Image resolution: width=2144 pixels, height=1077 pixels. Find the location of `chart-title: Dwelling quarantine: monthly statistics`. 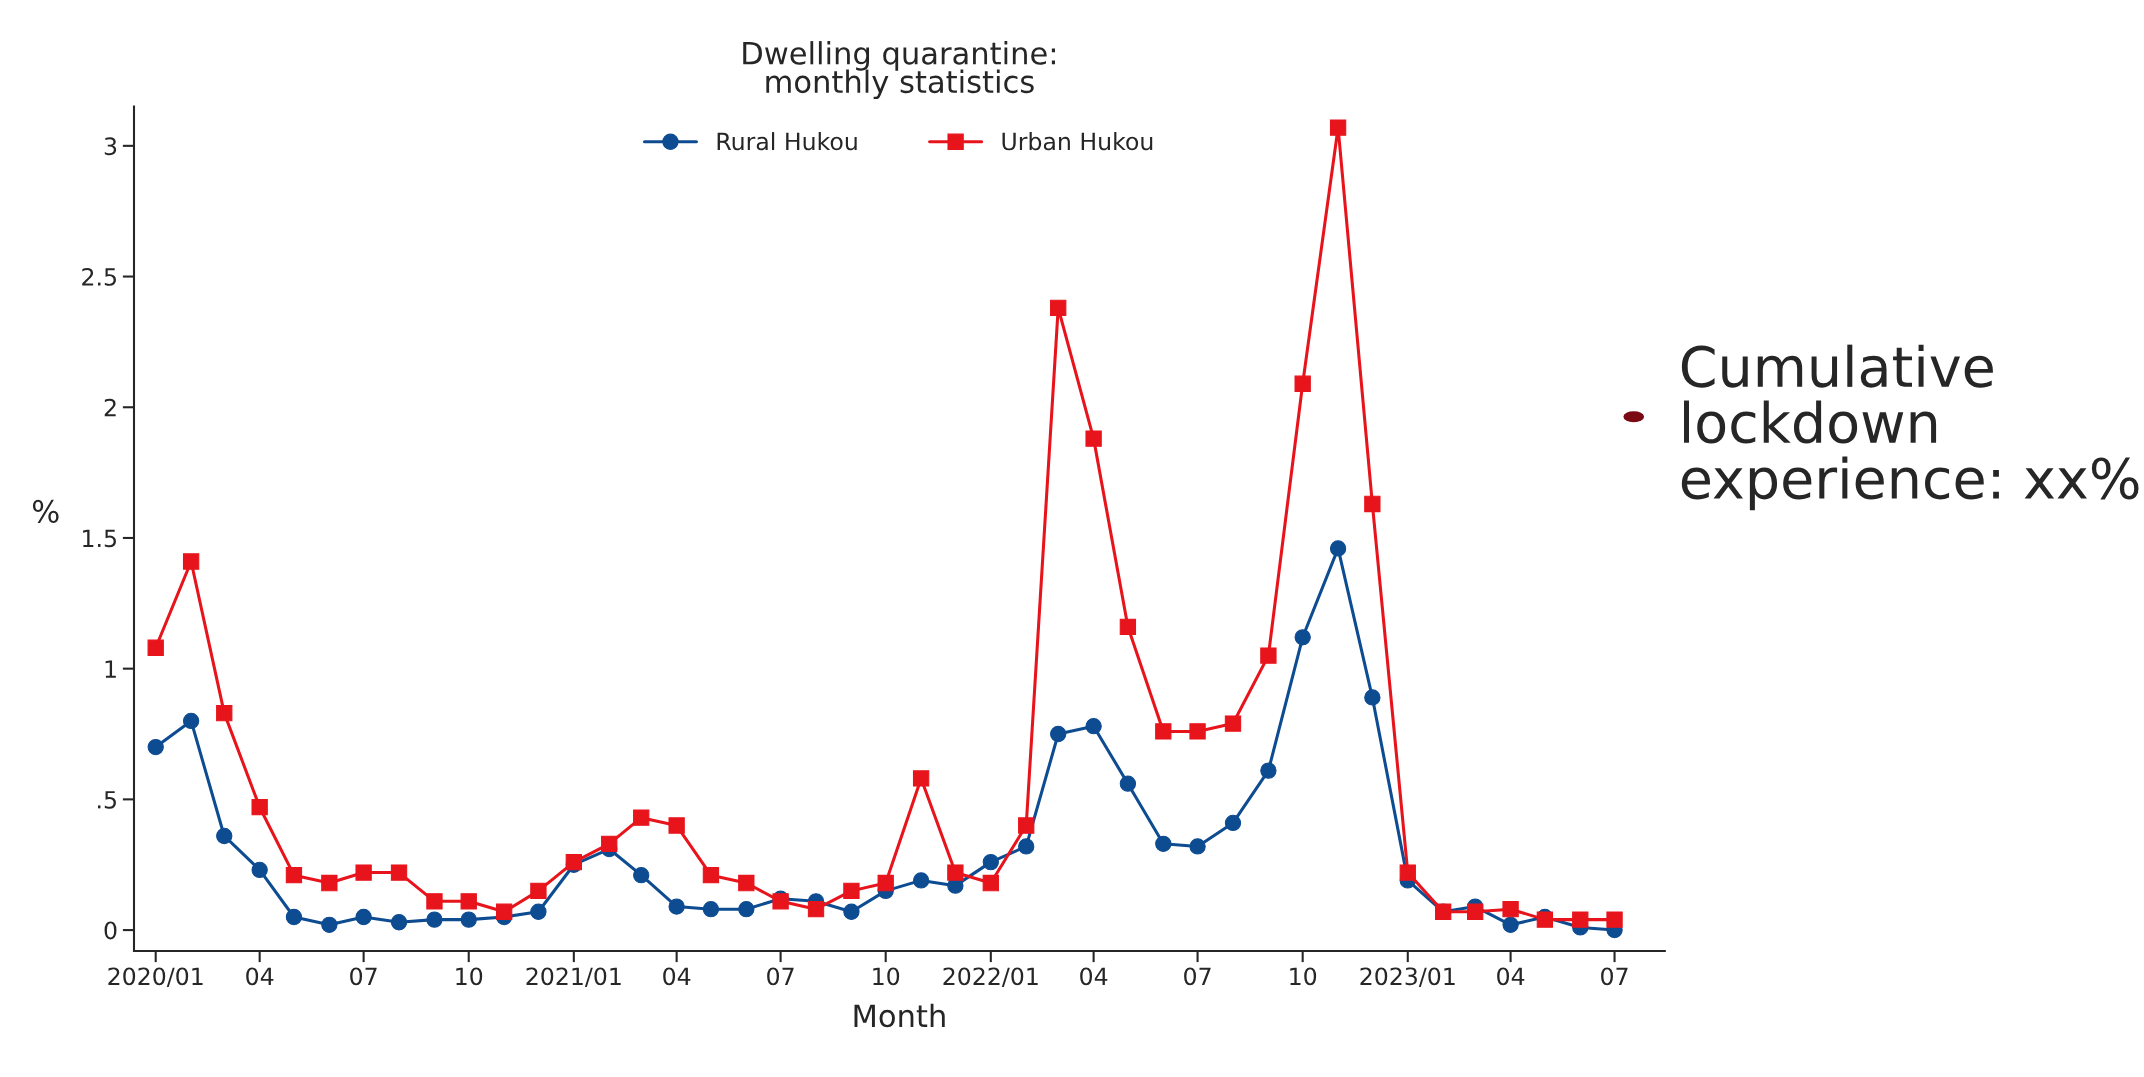

chart-title: Dwelling quarantine: monthly statistics is located at coordinates (899, 70).